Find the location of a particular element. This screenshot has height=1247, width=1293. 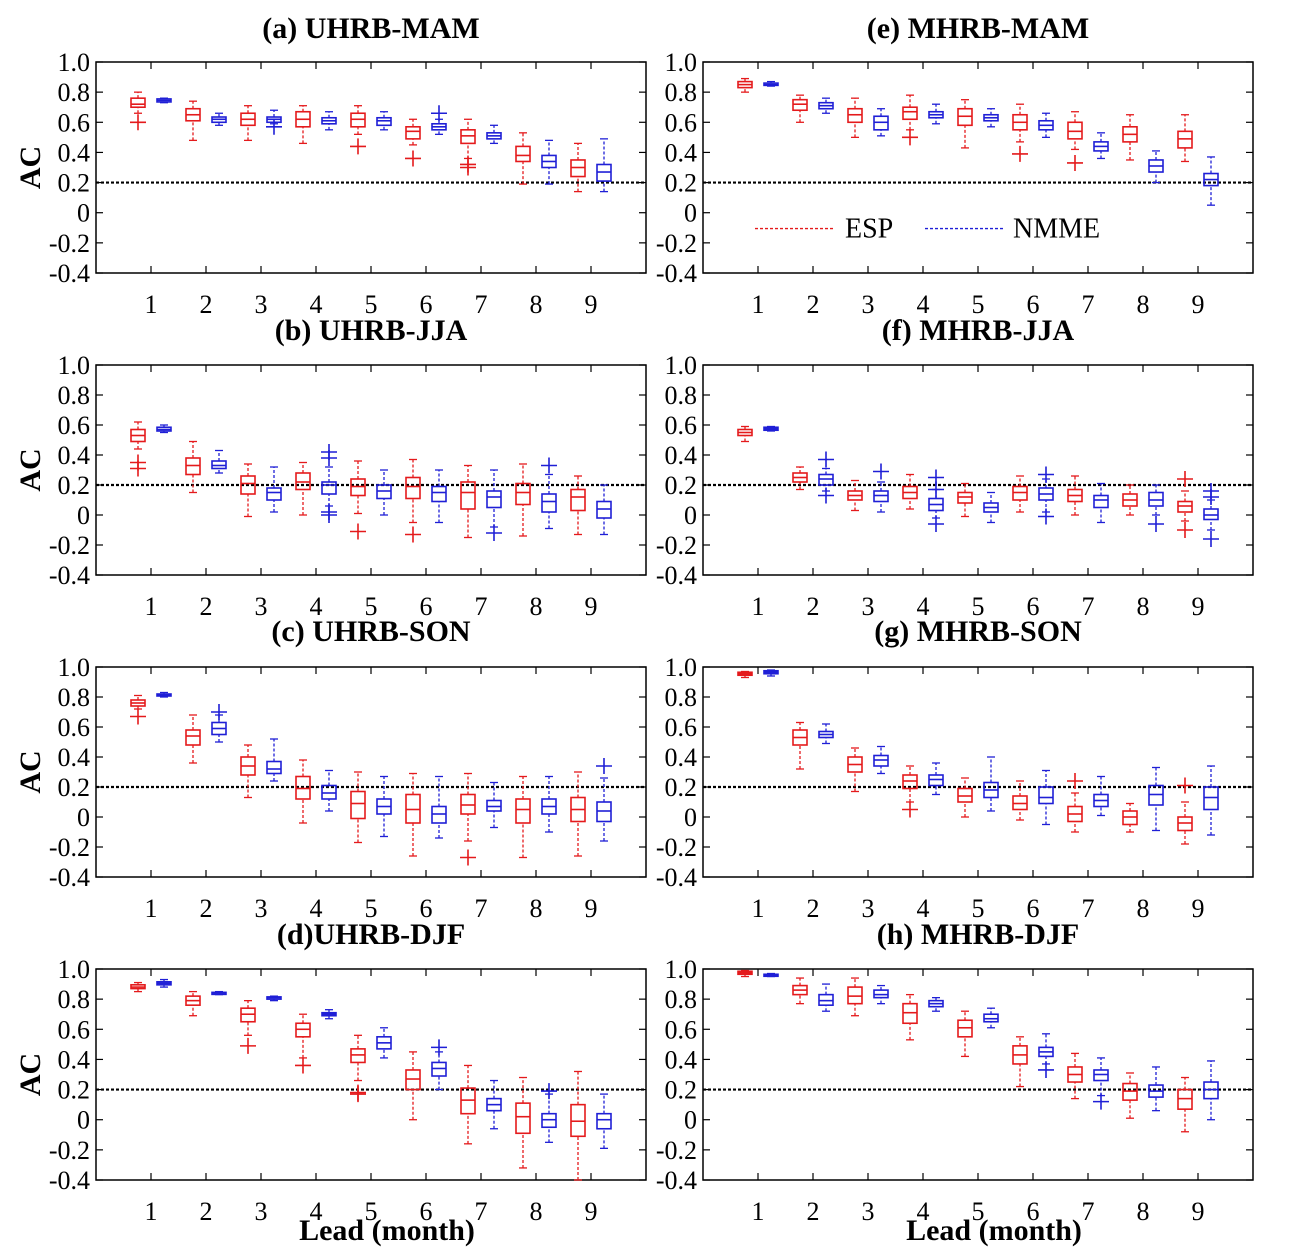

panel-title: (h) MHRB-DJF is located at coordinates (978, 934).